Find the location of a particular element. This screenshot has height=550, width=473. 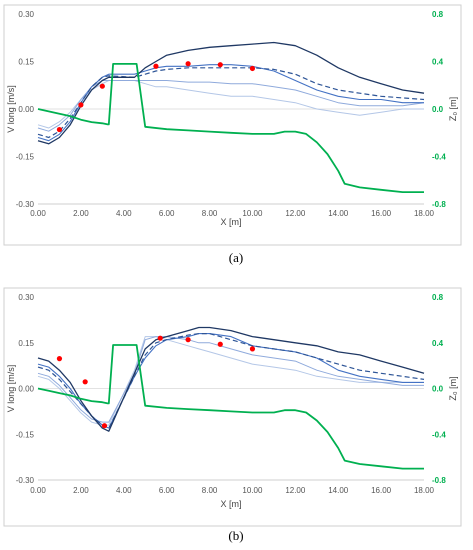

panel-b-y2-tick-label: -0.4 is located at coordinates (439, 434).